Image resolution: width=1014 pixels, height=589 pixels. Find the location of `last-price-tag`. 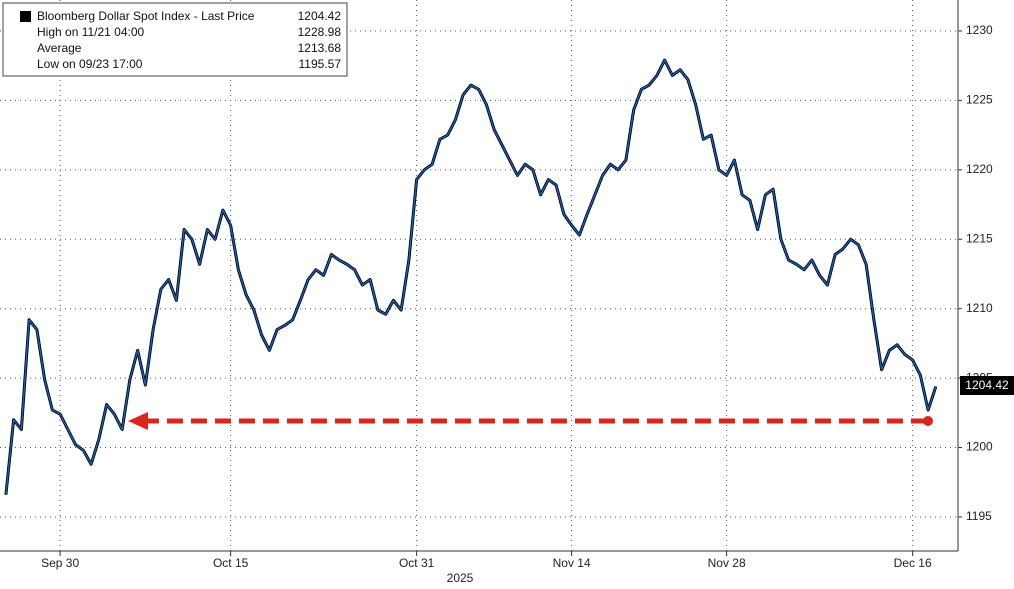

last-price-tag is located at coordinates (987, 385).